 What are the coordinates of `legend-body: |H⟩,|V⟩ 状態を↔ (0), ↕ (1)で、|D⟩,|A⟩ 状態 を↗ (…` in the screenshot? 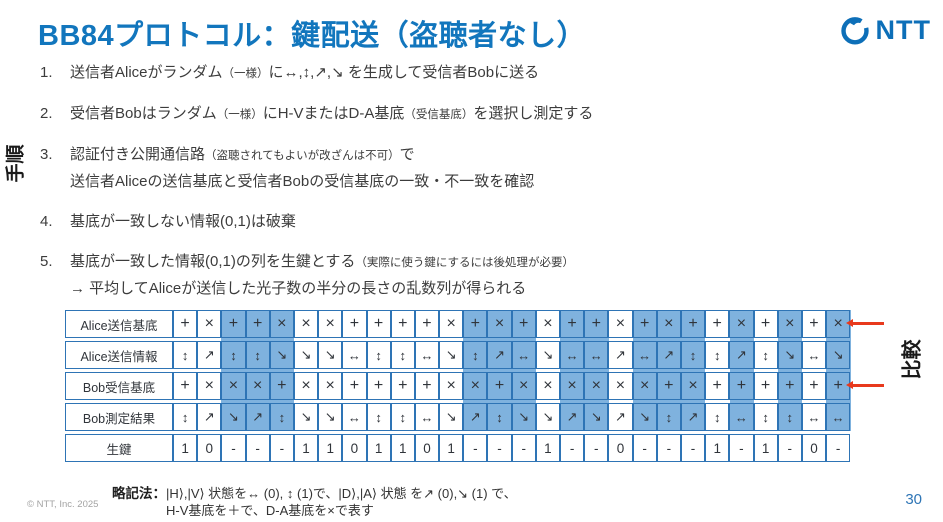 It's located at (341, 502).